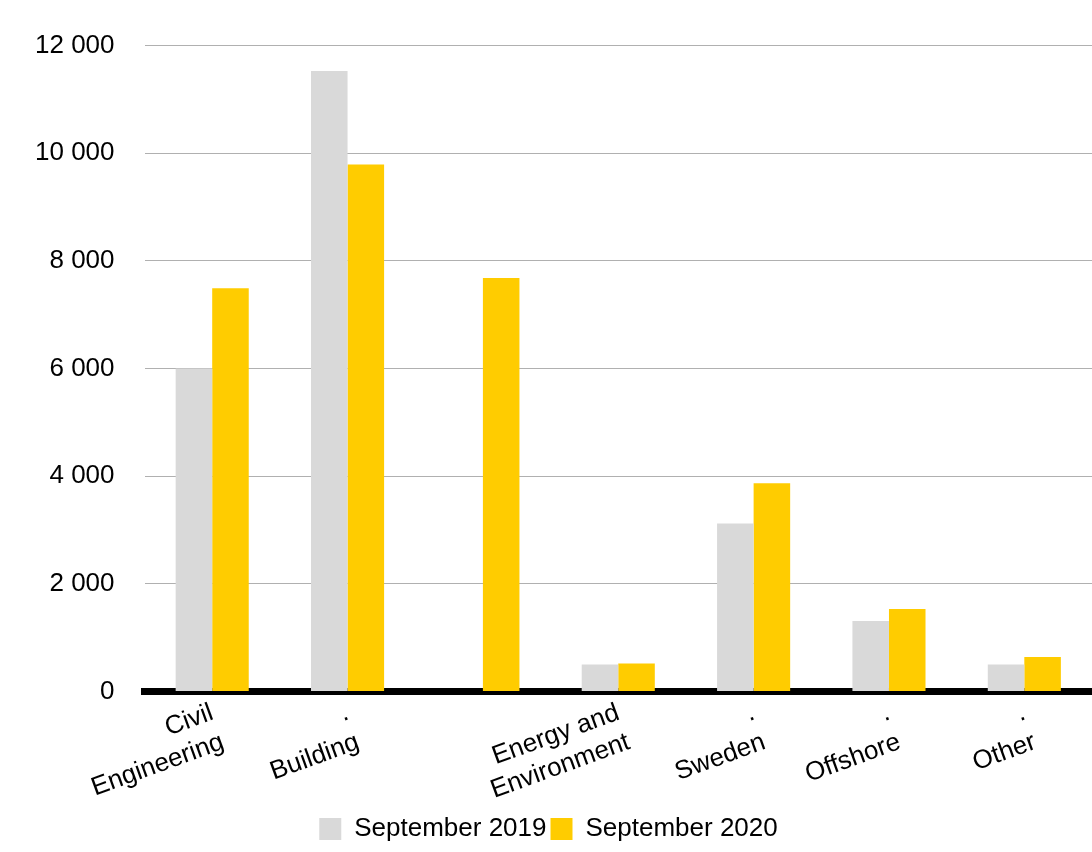 The width and height of the screenshot is (1092, 852). Describe the element at coordinates (852, 742) in the screenshot. I see `x-tick-label: . Offshore` at that location.